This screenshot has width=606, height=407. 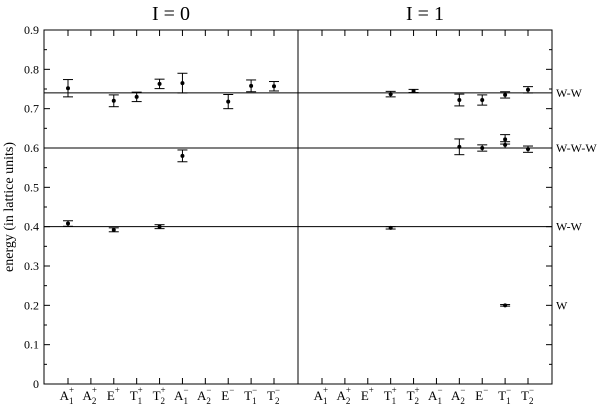 What do you see at coordinates (31, 109) in the screenshot?
I see `y-tick-label: 0.7` at bounding box center [31, 109].